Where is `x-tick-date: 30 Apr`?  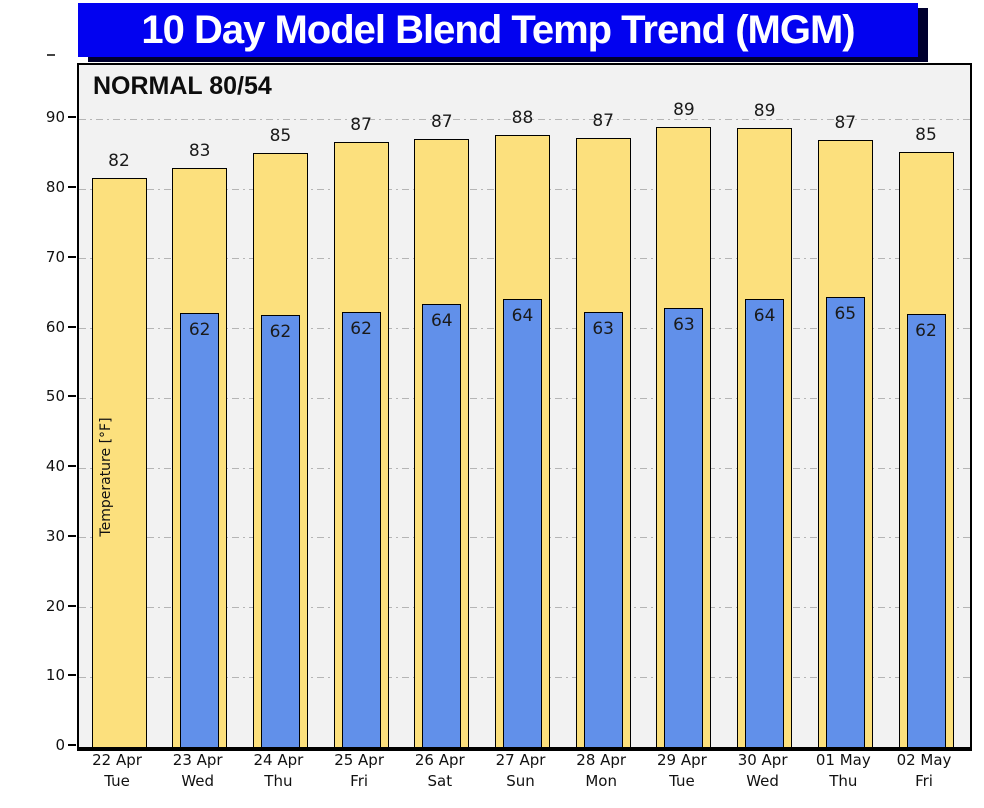 x-tick-date: 30 Apr is located at coordinates (762, 760).